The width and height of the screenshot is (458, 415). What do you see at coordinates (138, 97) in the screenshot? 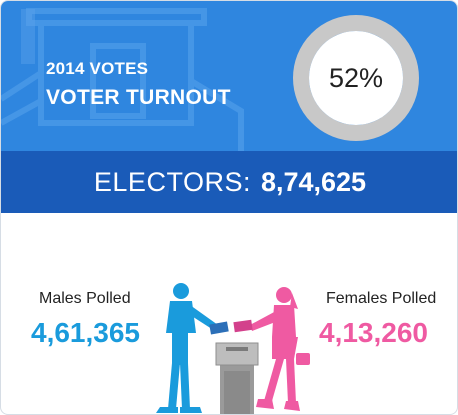
I see `page-title: VOTER TURNOUT` at bounding box center [138, 97].